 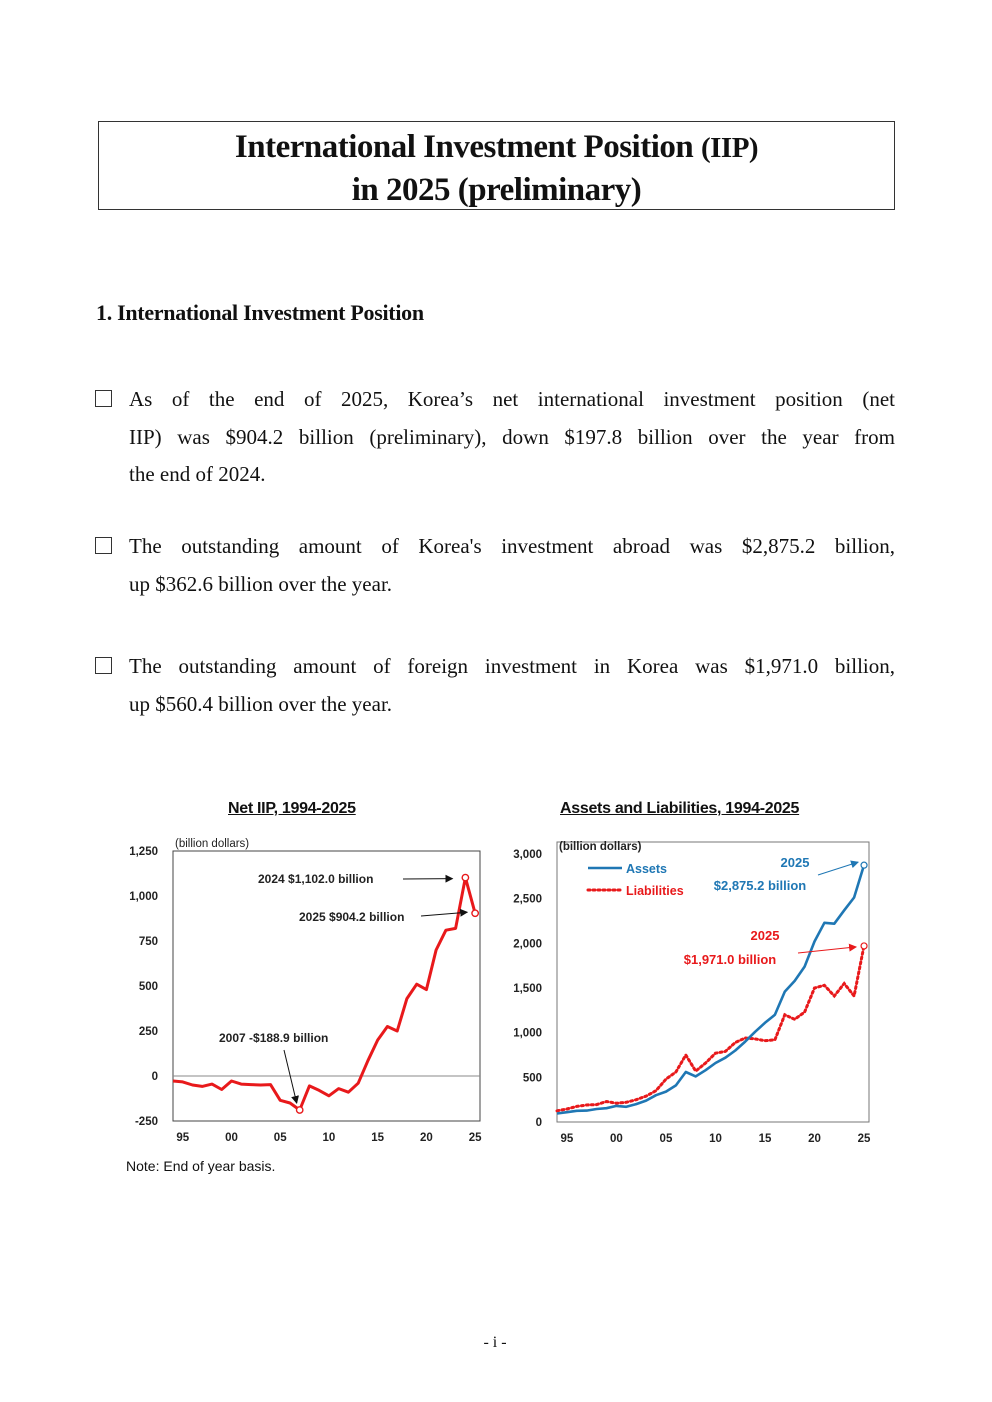 I want to click on annotation-arrow-2007, so click(x=291, y=1076).